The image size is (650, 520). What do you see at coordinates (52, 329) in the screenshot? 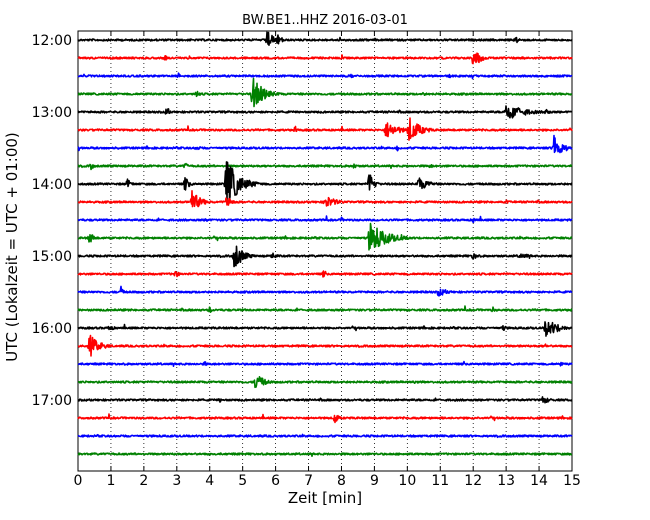
I see `y-tick-label: 16:00` at bounding box center [52, 329].